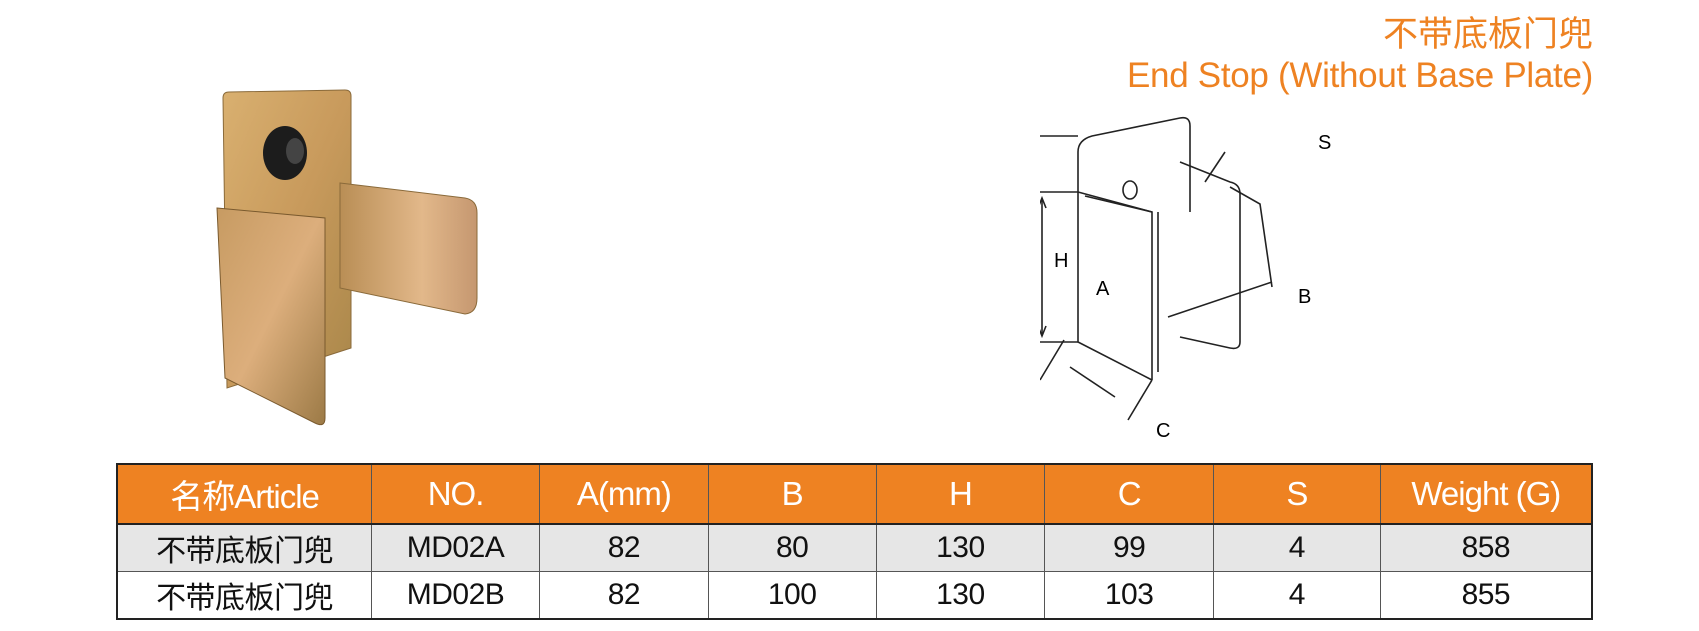 The width and height of the screenshot is (1699, 631). Describe the element at coordinates (1061, 261) in the screenshot. I see `label-h: H` at that location.